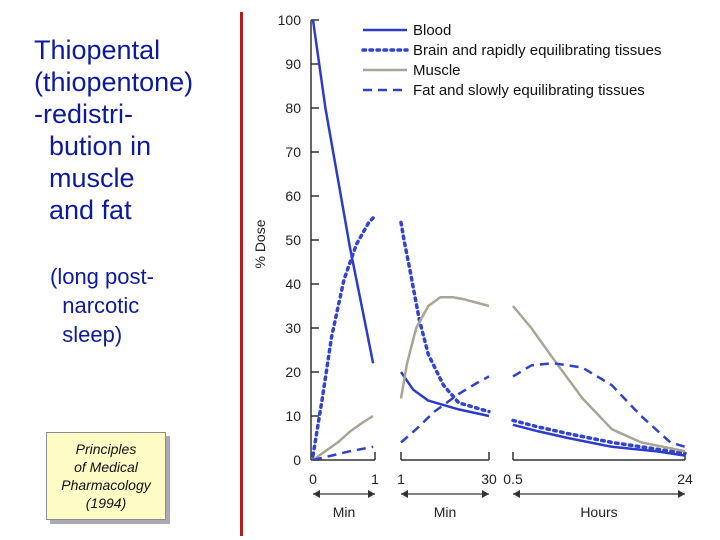 The image size is (720, 540). I want to click on y-tick-label: 10, so click(293, 416).